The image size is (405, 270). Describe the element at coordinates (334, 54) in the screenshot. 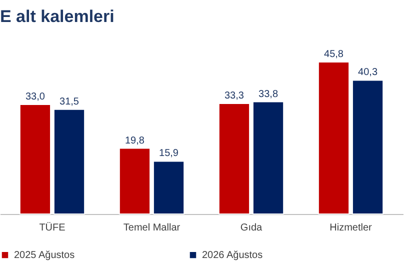

I see `data-label: 45,8` at that location.